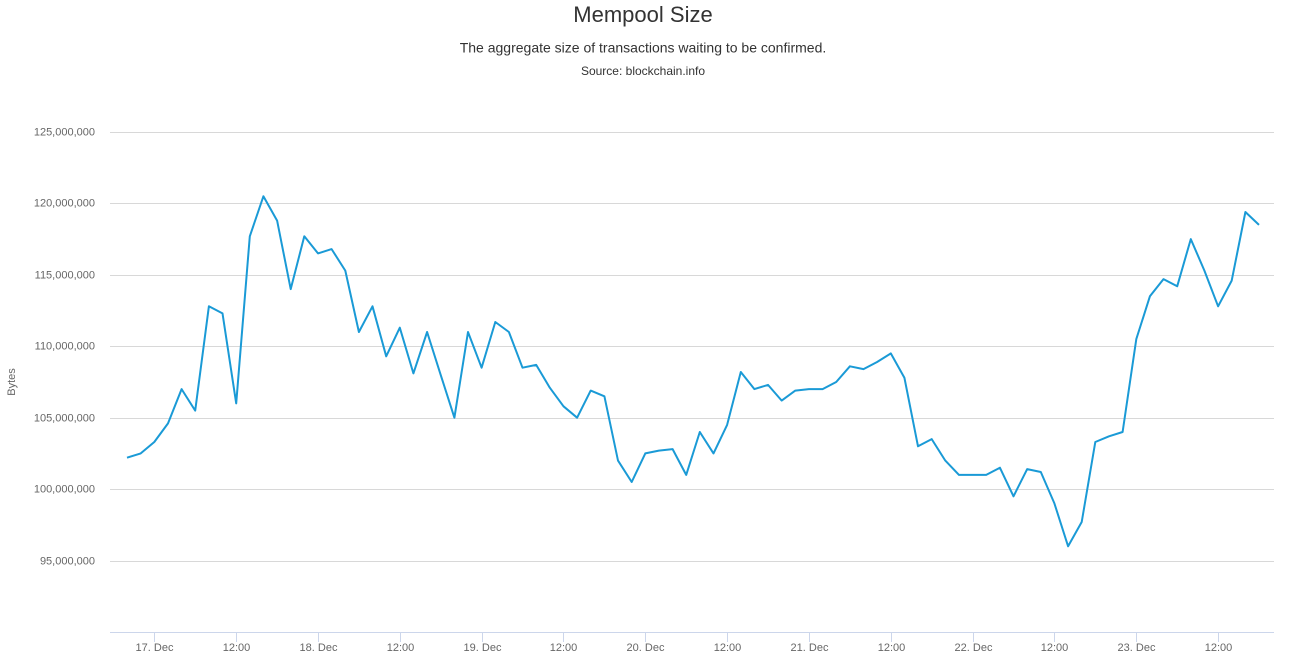 This screenshot has width=1289, height=657. What do you see at coordinates (64, 418) in the screenshot?
I see `y-tick-label: 105,000,000` at bounding box center [64, 418].